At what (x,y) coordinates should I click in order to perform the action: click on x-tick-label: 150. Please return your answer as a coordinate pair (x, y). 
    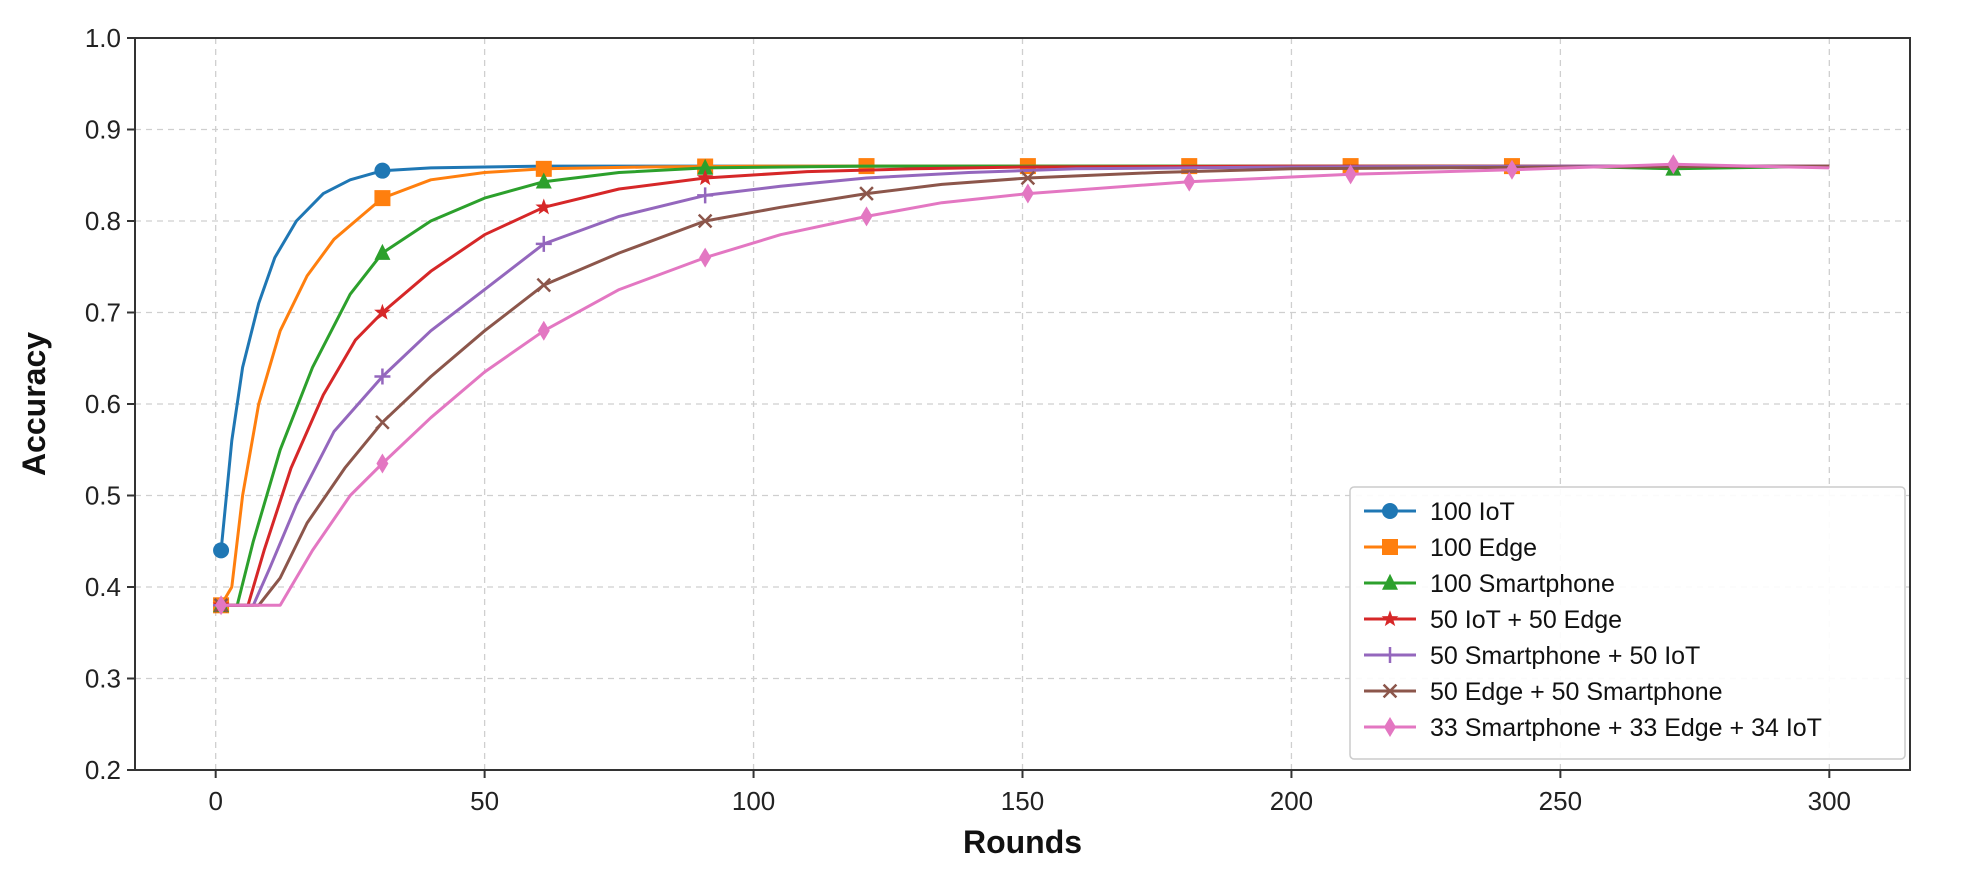
    Looking at the image, I should click on (1022, 801).